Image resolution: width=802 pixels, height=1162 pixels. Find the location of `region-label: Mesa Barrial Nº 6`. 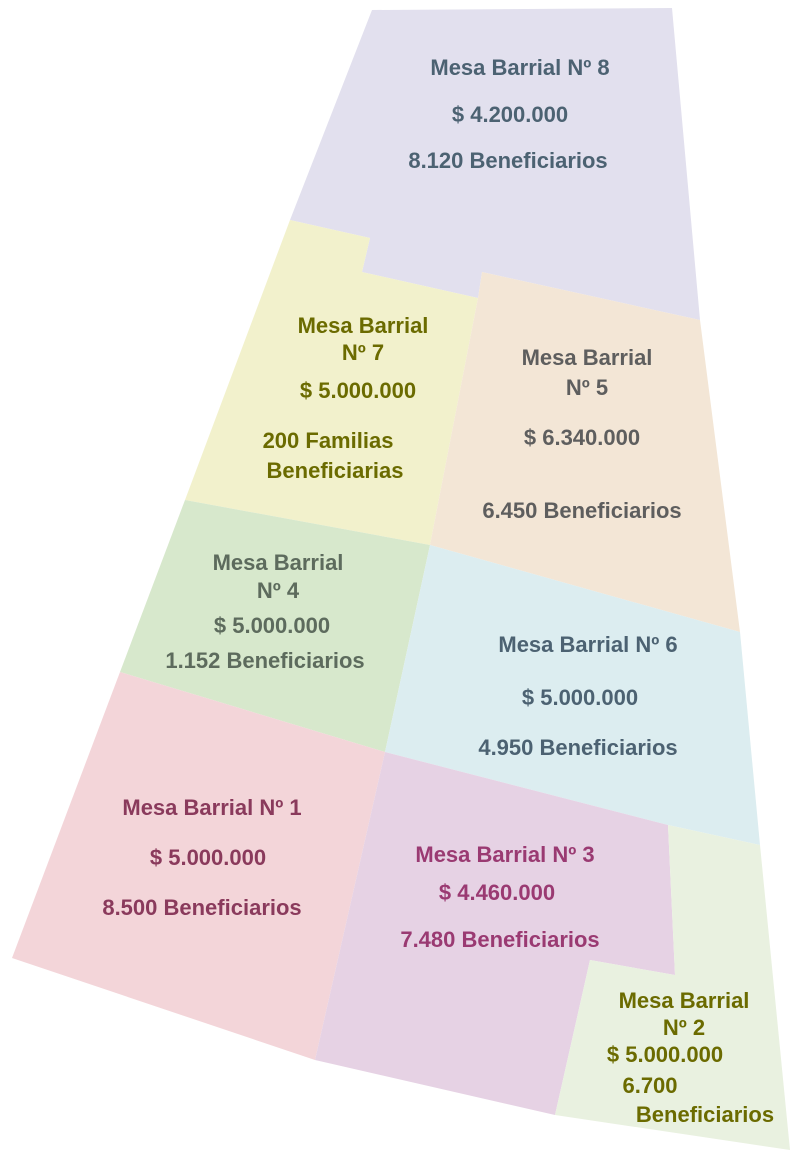

region-label: Mesa Barrial Nº 6 is located at coordinates (587, 644).